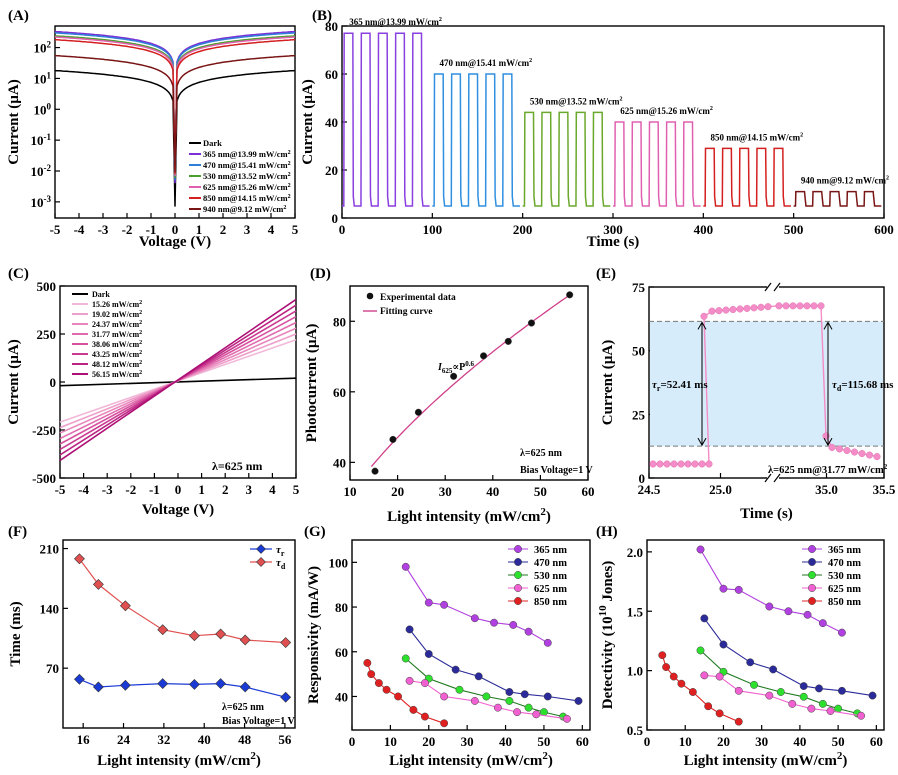 Image resolution: width=898 pixels, height=775 pixels. What do you see at coordinates (550, 602) in the screenshot?
I see `legend-label: 850 nm` at bounding box center [550, 602].